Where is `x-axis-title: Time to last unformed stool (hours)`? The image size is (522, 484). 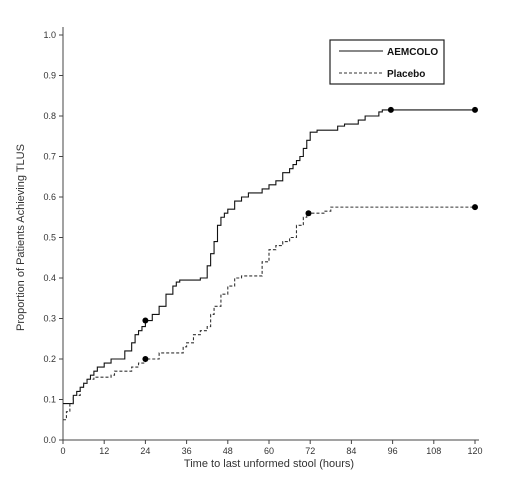
x-axis-title: Time to last unformed stool (hours) is located at coordinates (269, 464).